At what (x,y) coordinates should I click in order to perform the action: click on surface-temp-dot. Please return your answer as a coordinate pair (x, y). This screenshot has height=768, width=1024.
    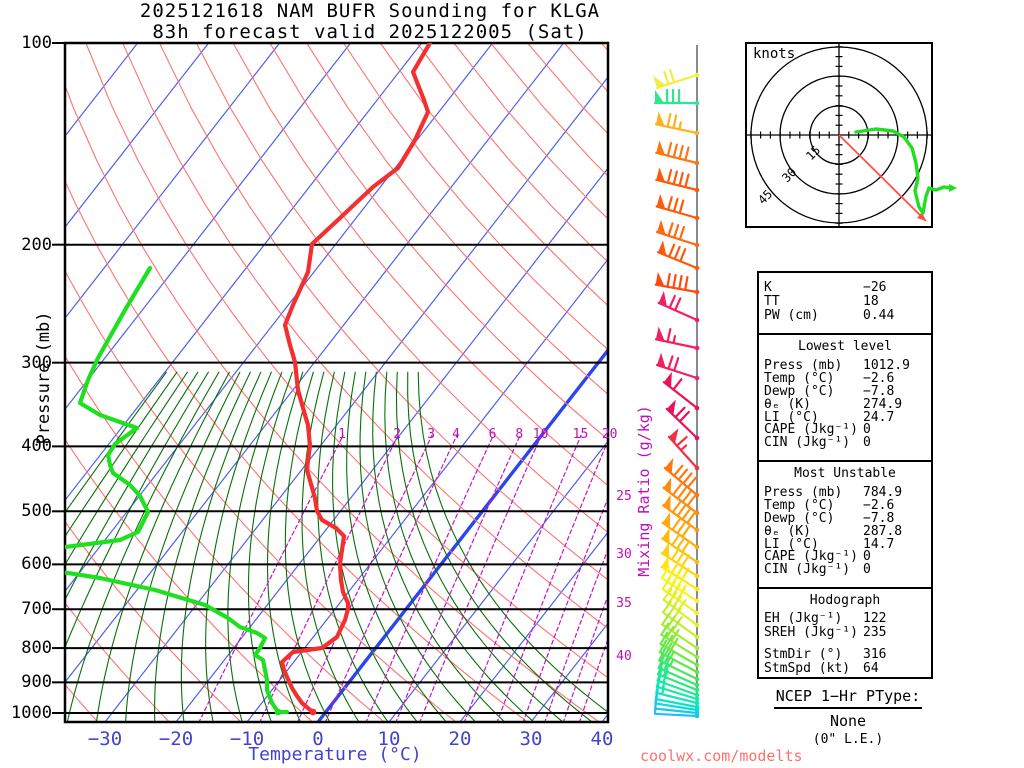
    Looking at the image, I should click on (313, 712).